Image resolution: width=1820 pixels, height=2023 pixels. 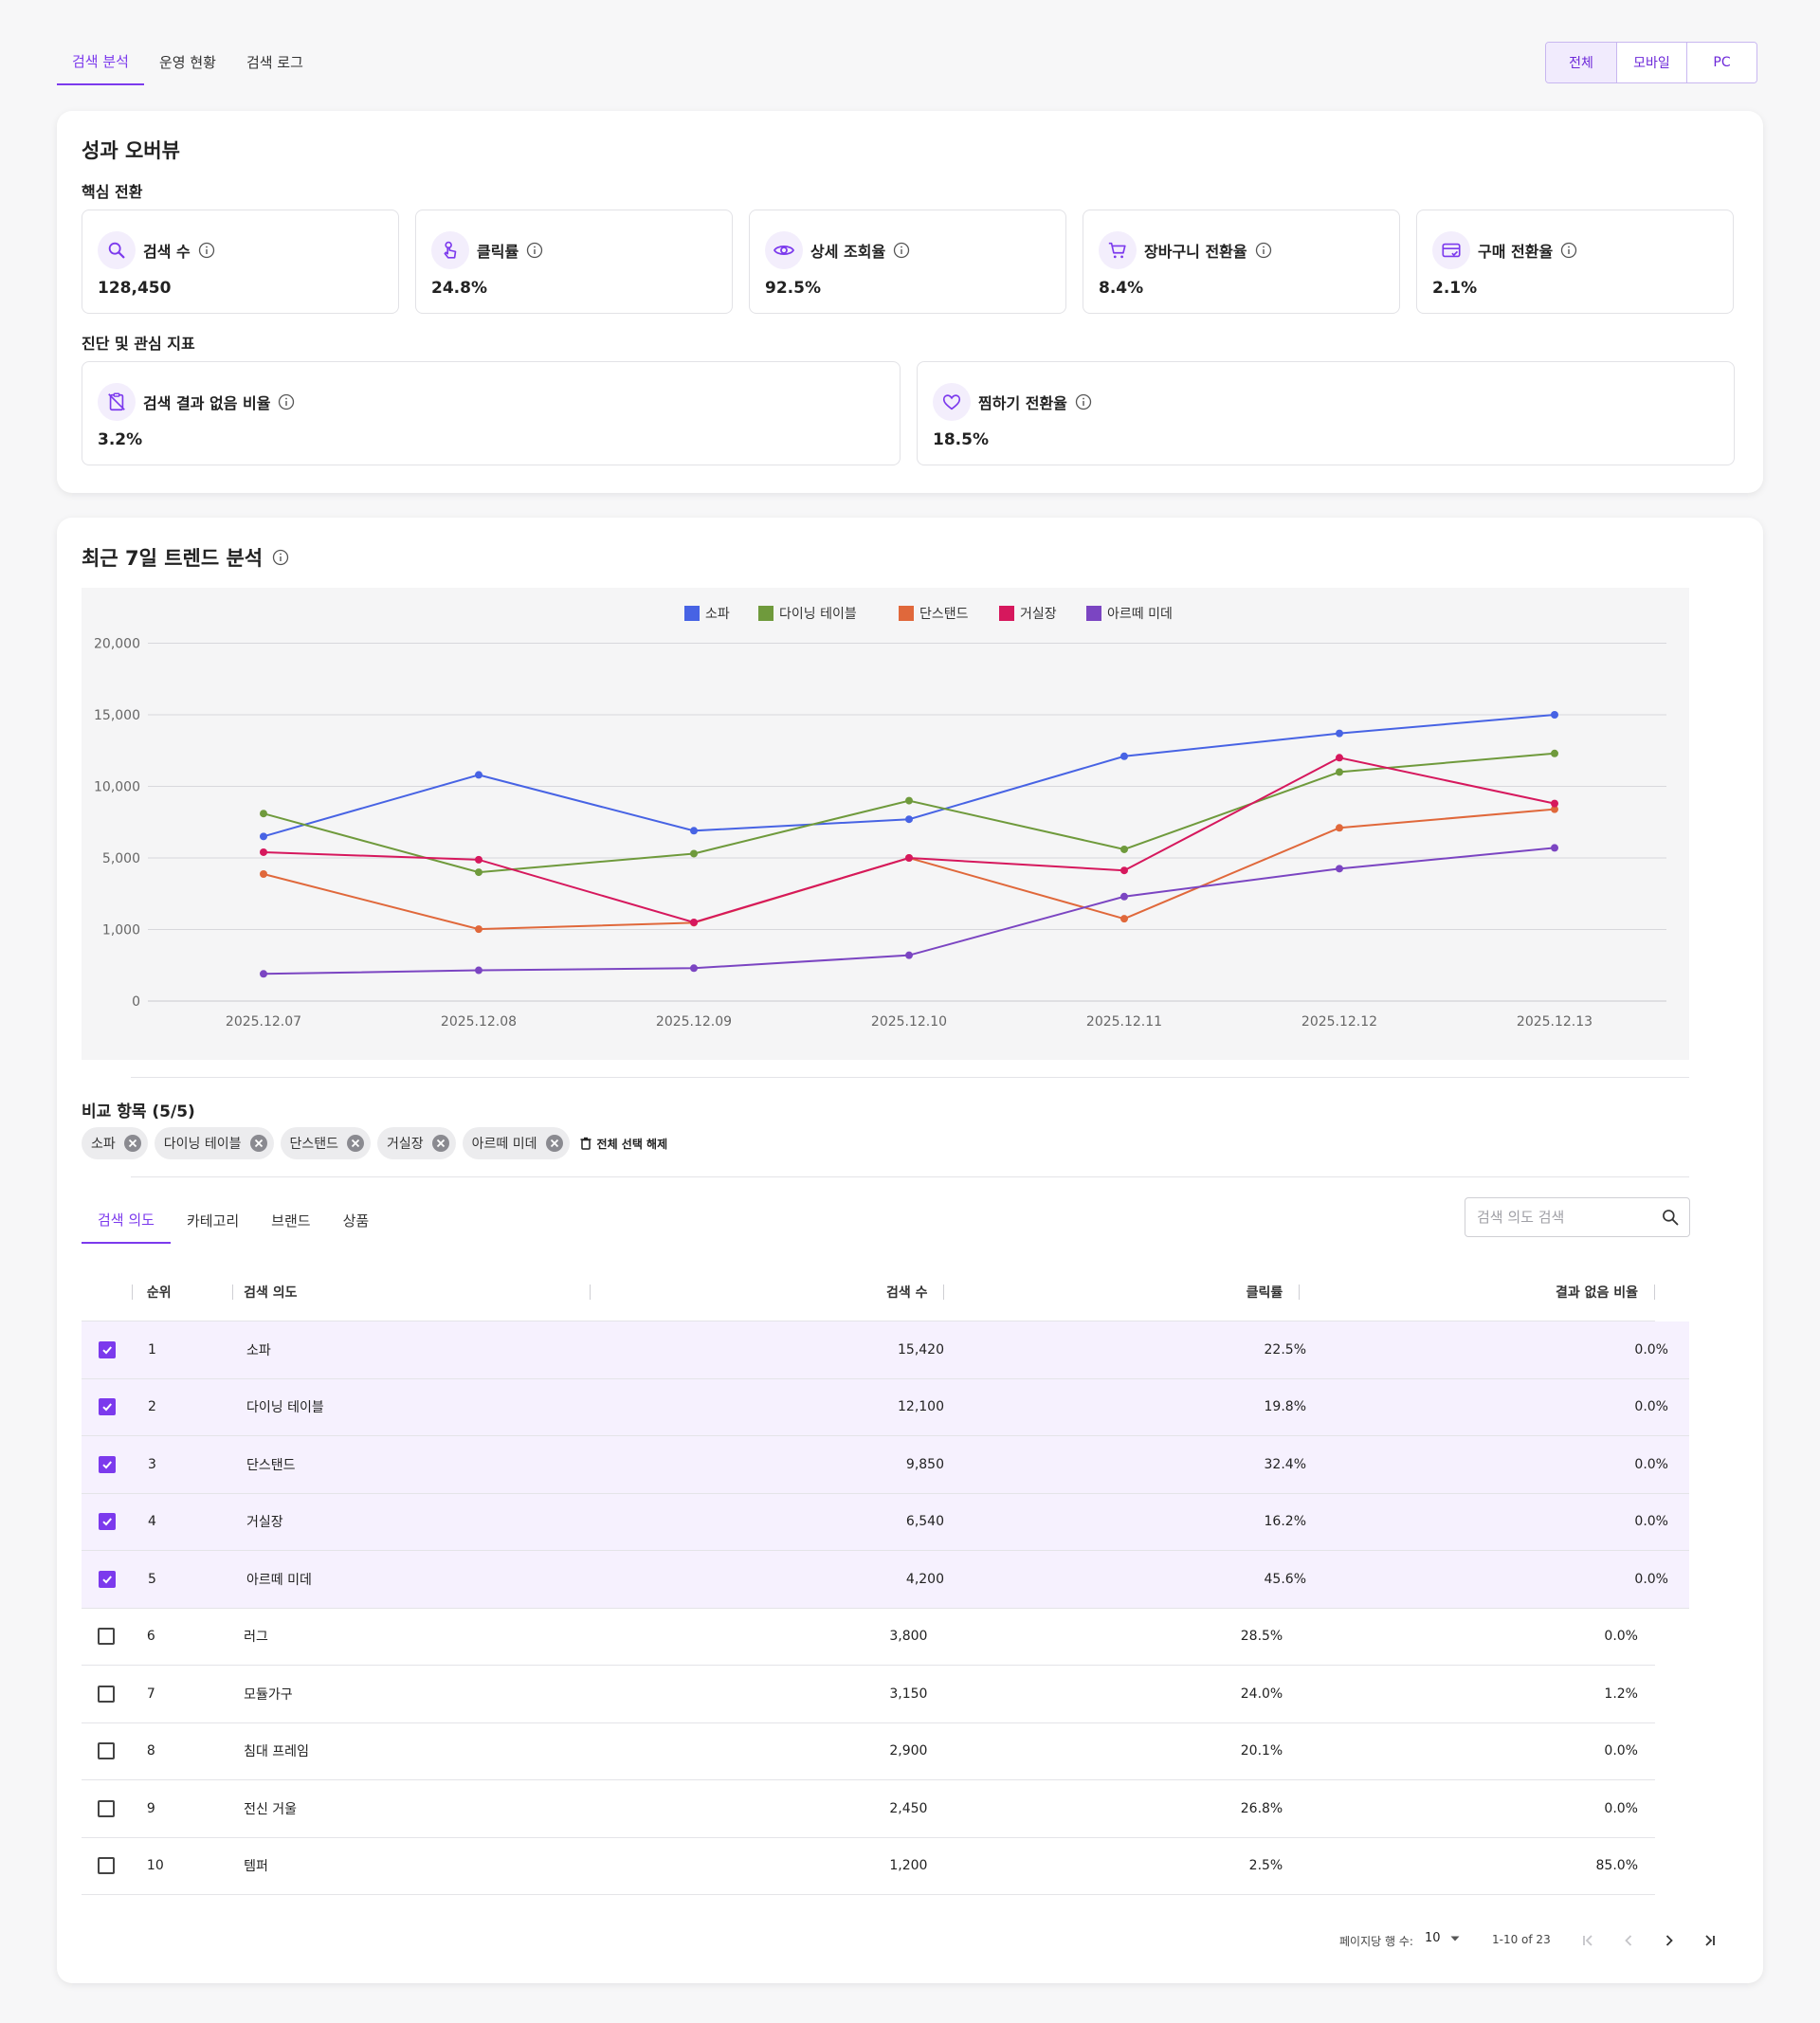 I want to click on ctr-cell: 26.8%, so click(x=1261, y=1808).